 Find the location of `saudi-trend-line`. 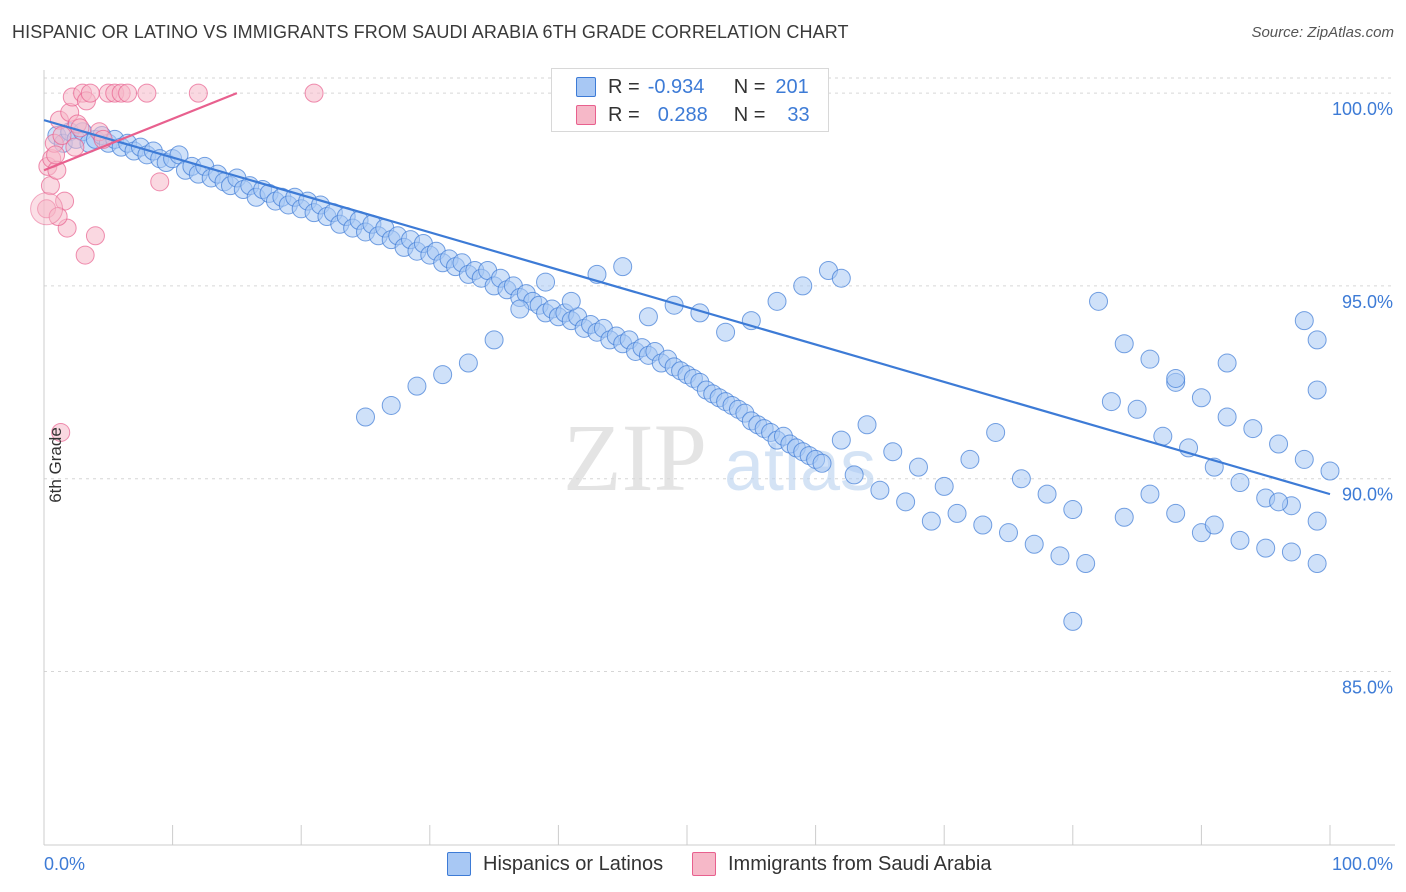

saudi-trend-line is located at coordinates (140, 132).